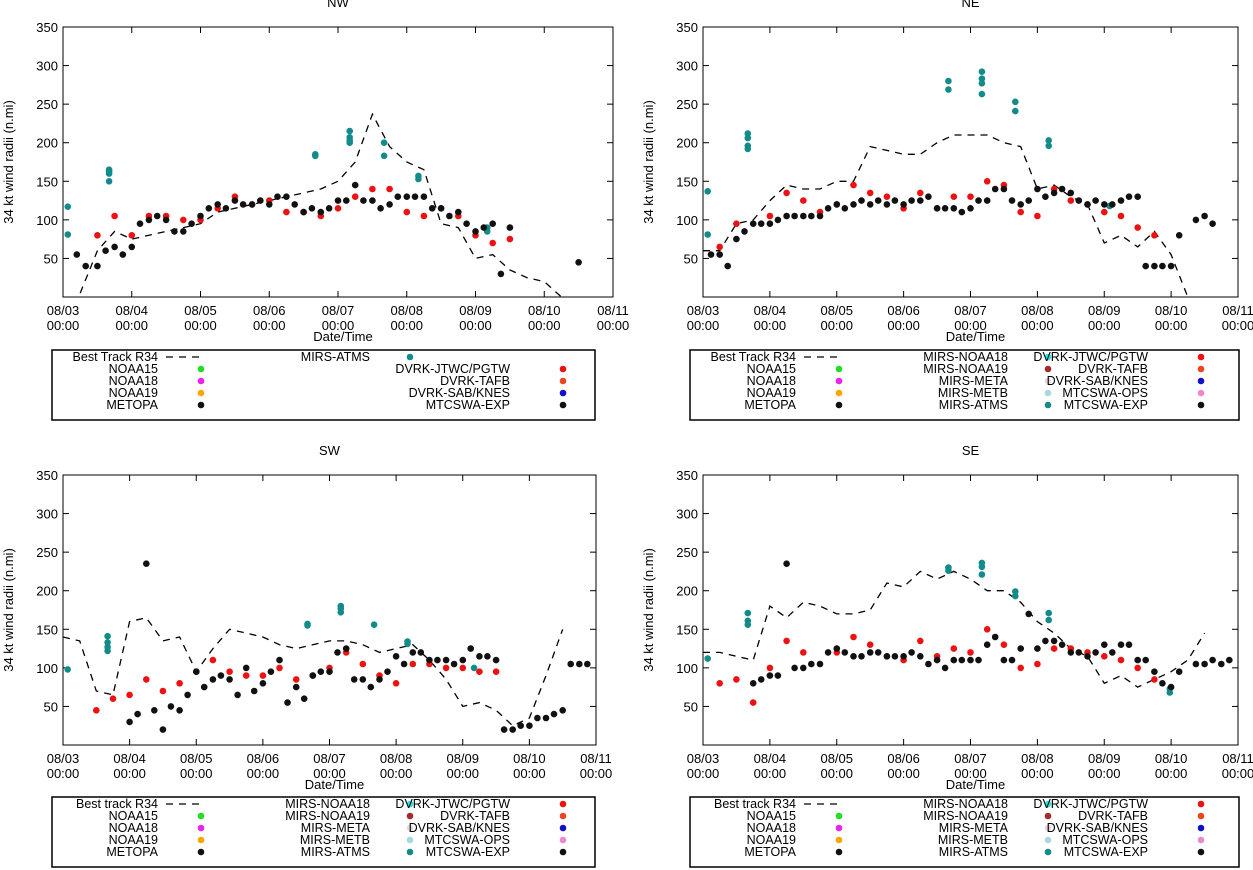 The image size is (1253, 870). Describe the element at coordinates (335, 357) in the screenshot. I see `legend-label: MIRS-ATMS` at that location.